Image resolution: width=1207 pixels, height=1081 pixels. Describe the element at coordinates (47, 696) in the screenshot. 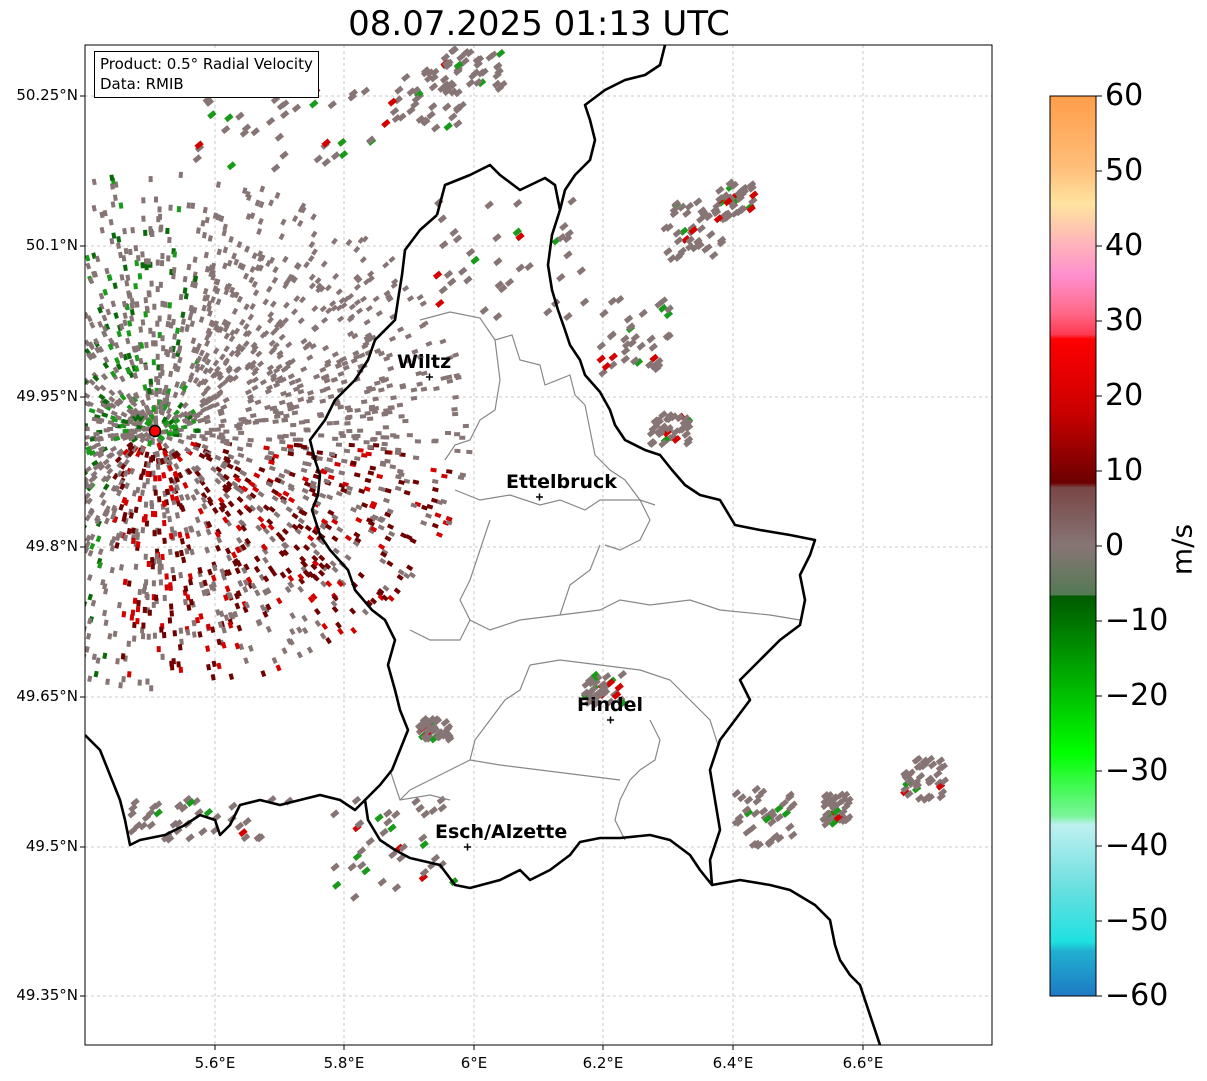

I see `lat-label: 49.65°N` at that location.